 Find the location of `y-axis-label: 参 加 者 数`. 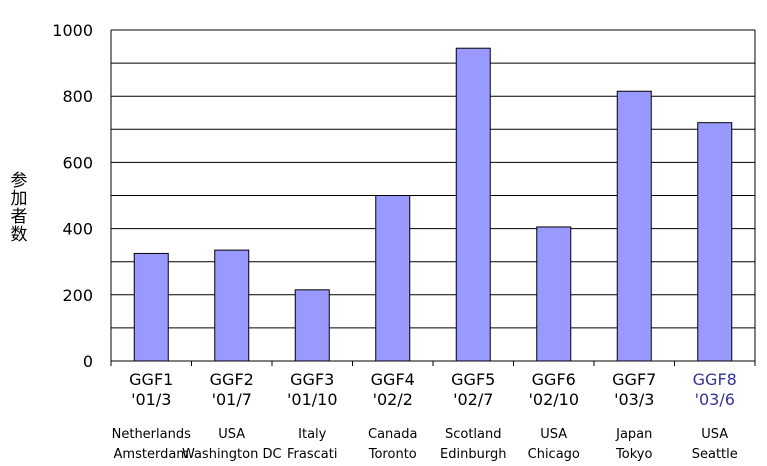

y-axis-label: 参 加 者 数 is located at coordinates (19, 208).